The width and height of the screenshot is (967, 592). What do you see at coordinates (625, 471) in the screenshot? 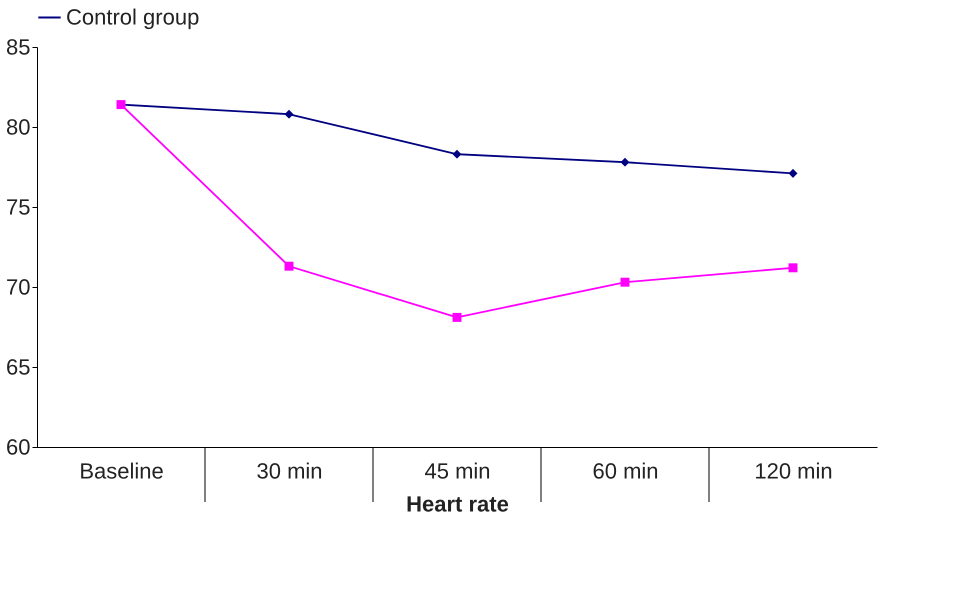
I see `x-tick-label: 60 min` at bounding box center [625, 471].